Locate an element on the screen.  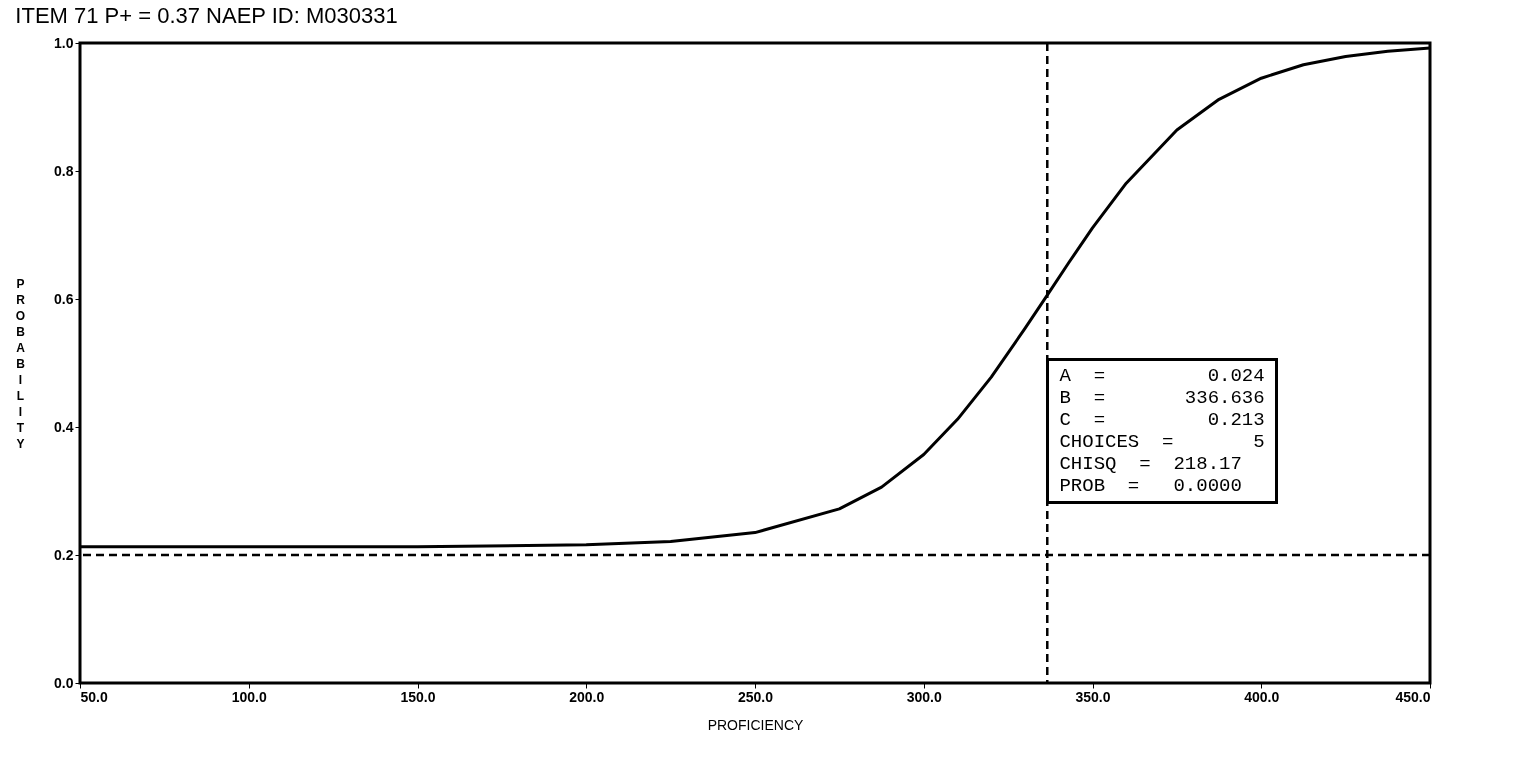
annotation: CHOICES = 5 is located at coordinates (1162, 442).